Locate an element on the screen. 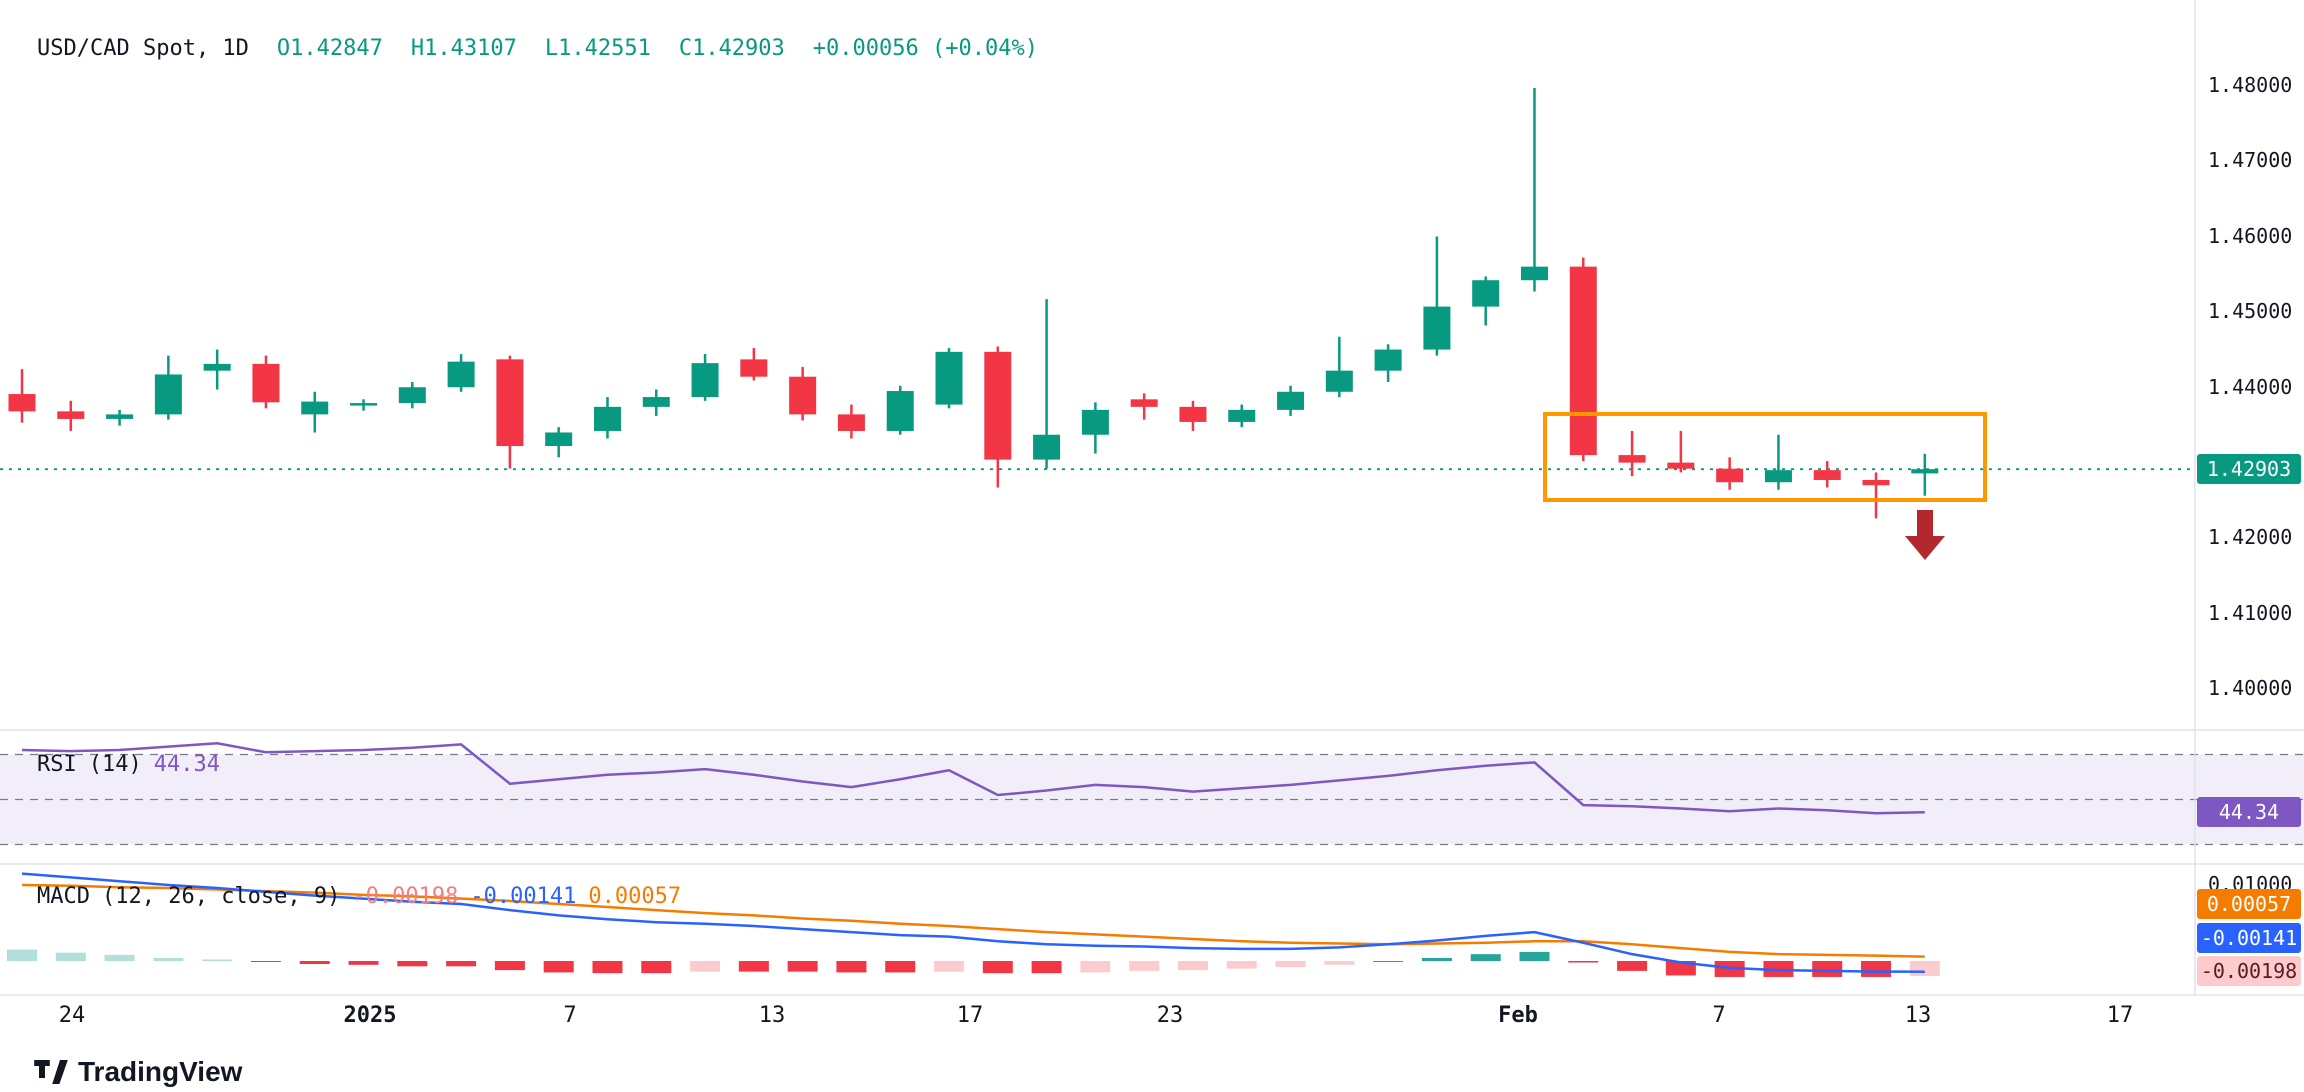 This screenshot has height=1092, width=2304. time-axis-label: 2025 is located at coordinates (370, 1015).